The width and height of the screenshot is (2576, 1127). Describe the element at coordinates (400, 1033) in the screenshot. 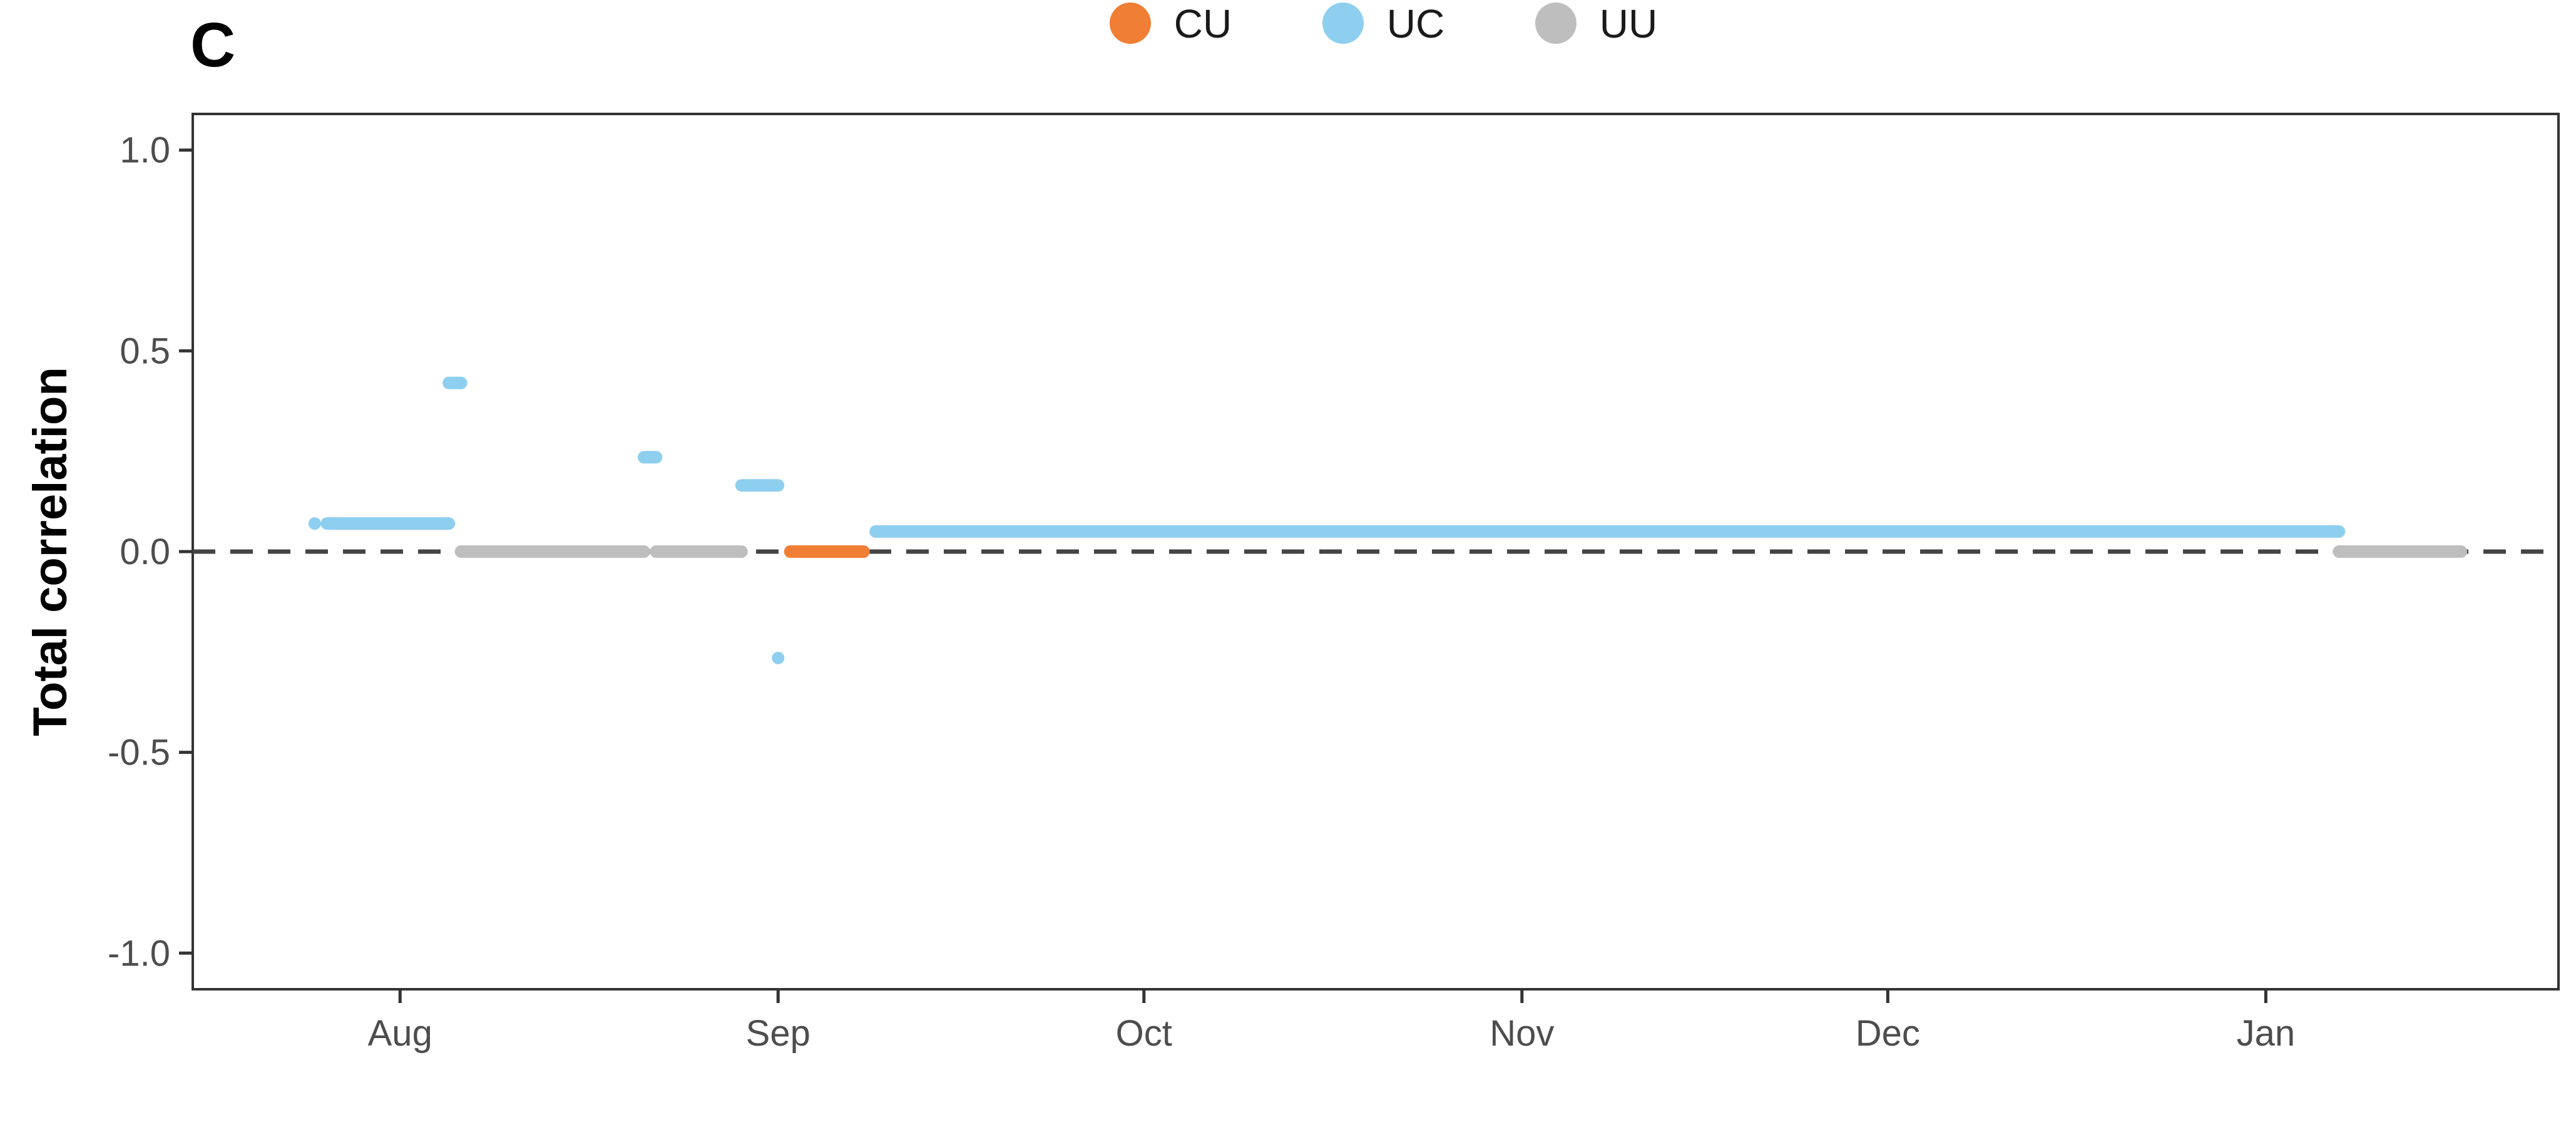

I see `x-tick-label: Aug` at that location.